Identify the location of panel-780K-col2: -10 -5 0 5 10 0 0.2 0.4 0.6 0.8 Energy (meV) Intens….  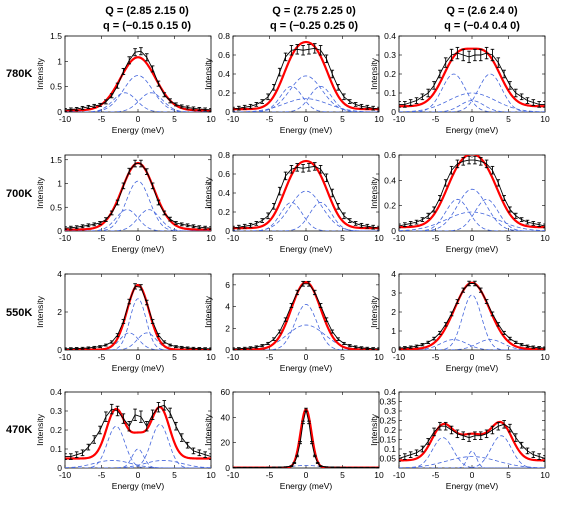
(293, 83).